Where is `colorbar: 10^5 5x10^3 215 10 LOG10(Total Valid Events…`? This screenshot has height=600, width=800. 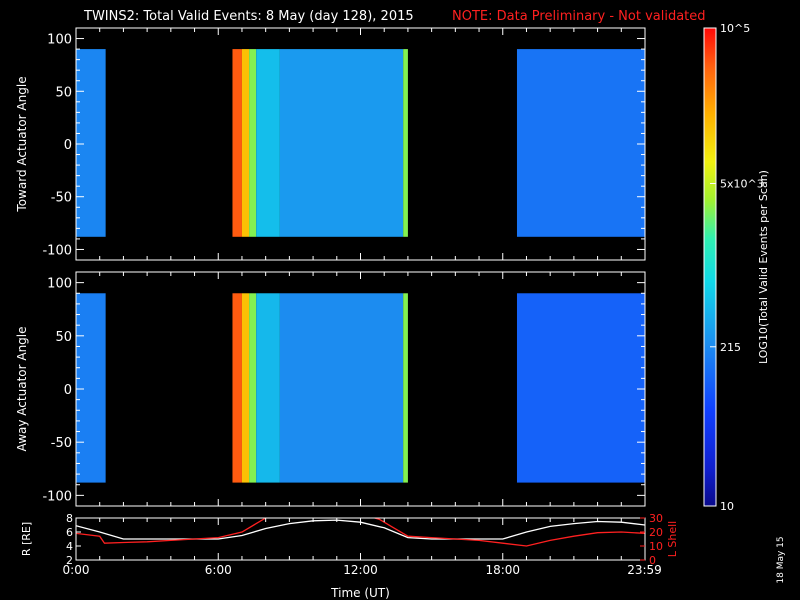 colorbar: 10^5 5x10^3 215 10 LOG10(Total Valid Events… is located at coordinates (736, 267).